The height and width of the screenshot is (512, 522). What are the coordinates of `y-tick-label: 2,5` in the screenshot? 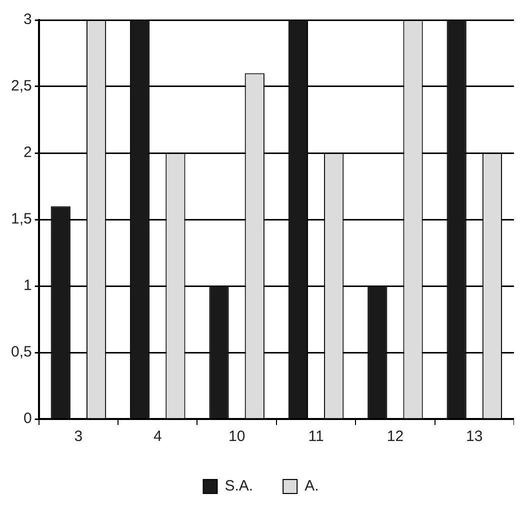 It's located at (21, 86).